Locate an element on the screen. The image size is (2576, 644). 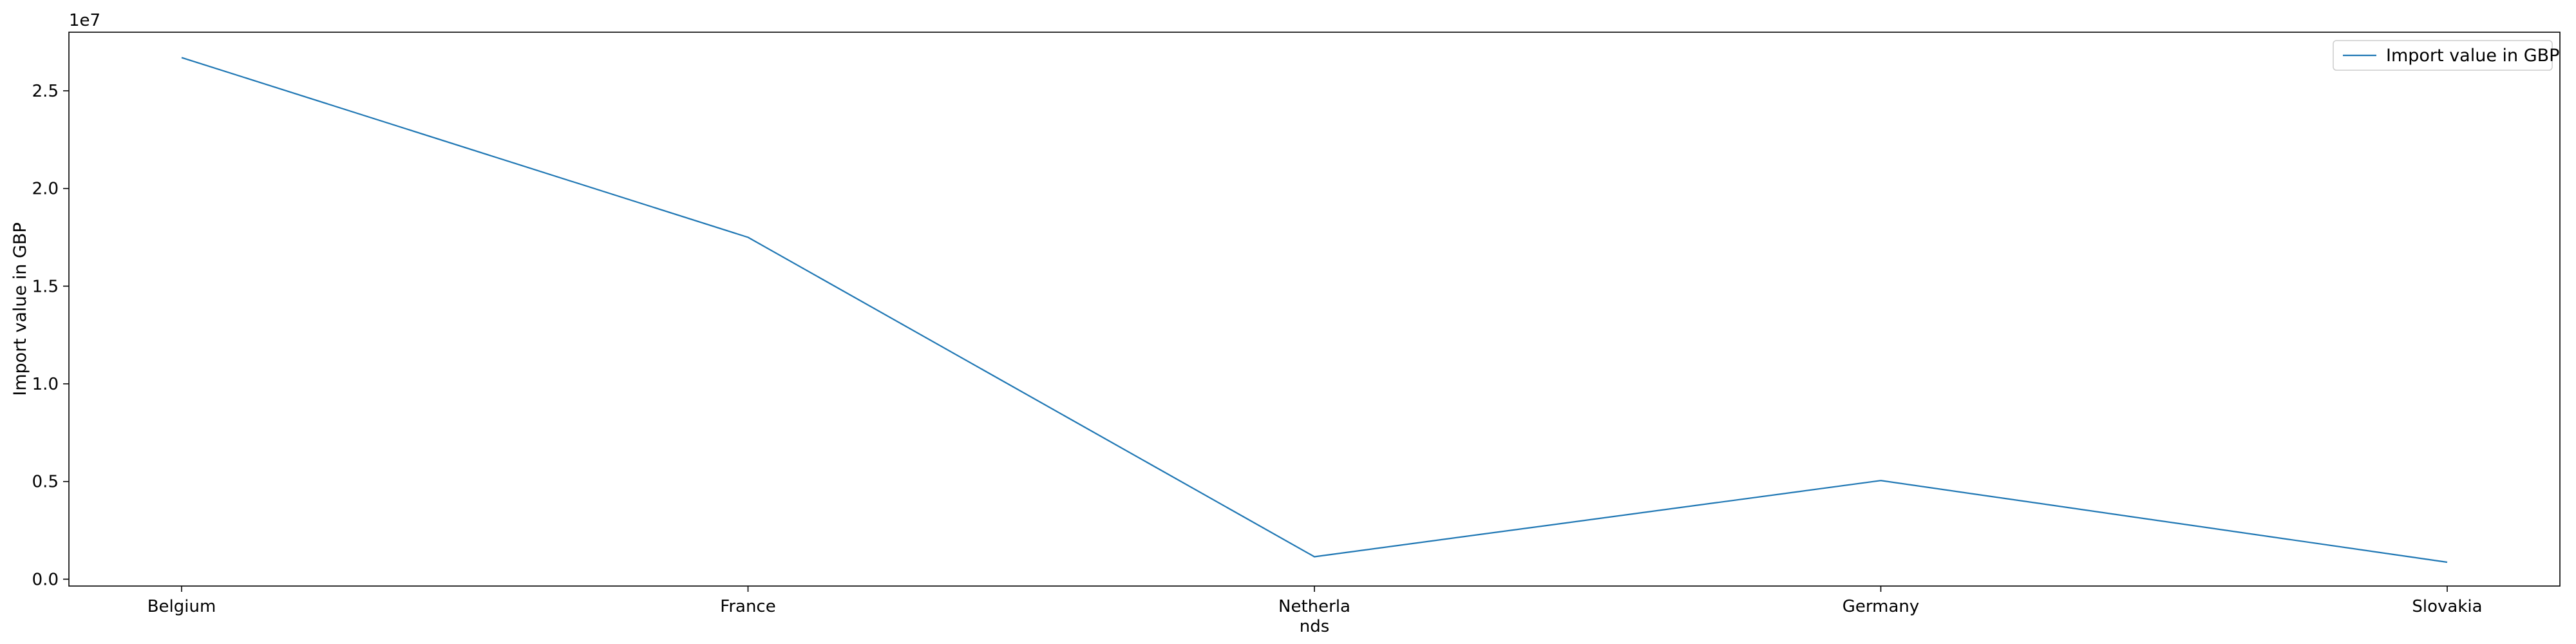
y-axis: 0.0 0.5 1.0 1.5 2.0 2.5 is located at coordinates (50, 335).